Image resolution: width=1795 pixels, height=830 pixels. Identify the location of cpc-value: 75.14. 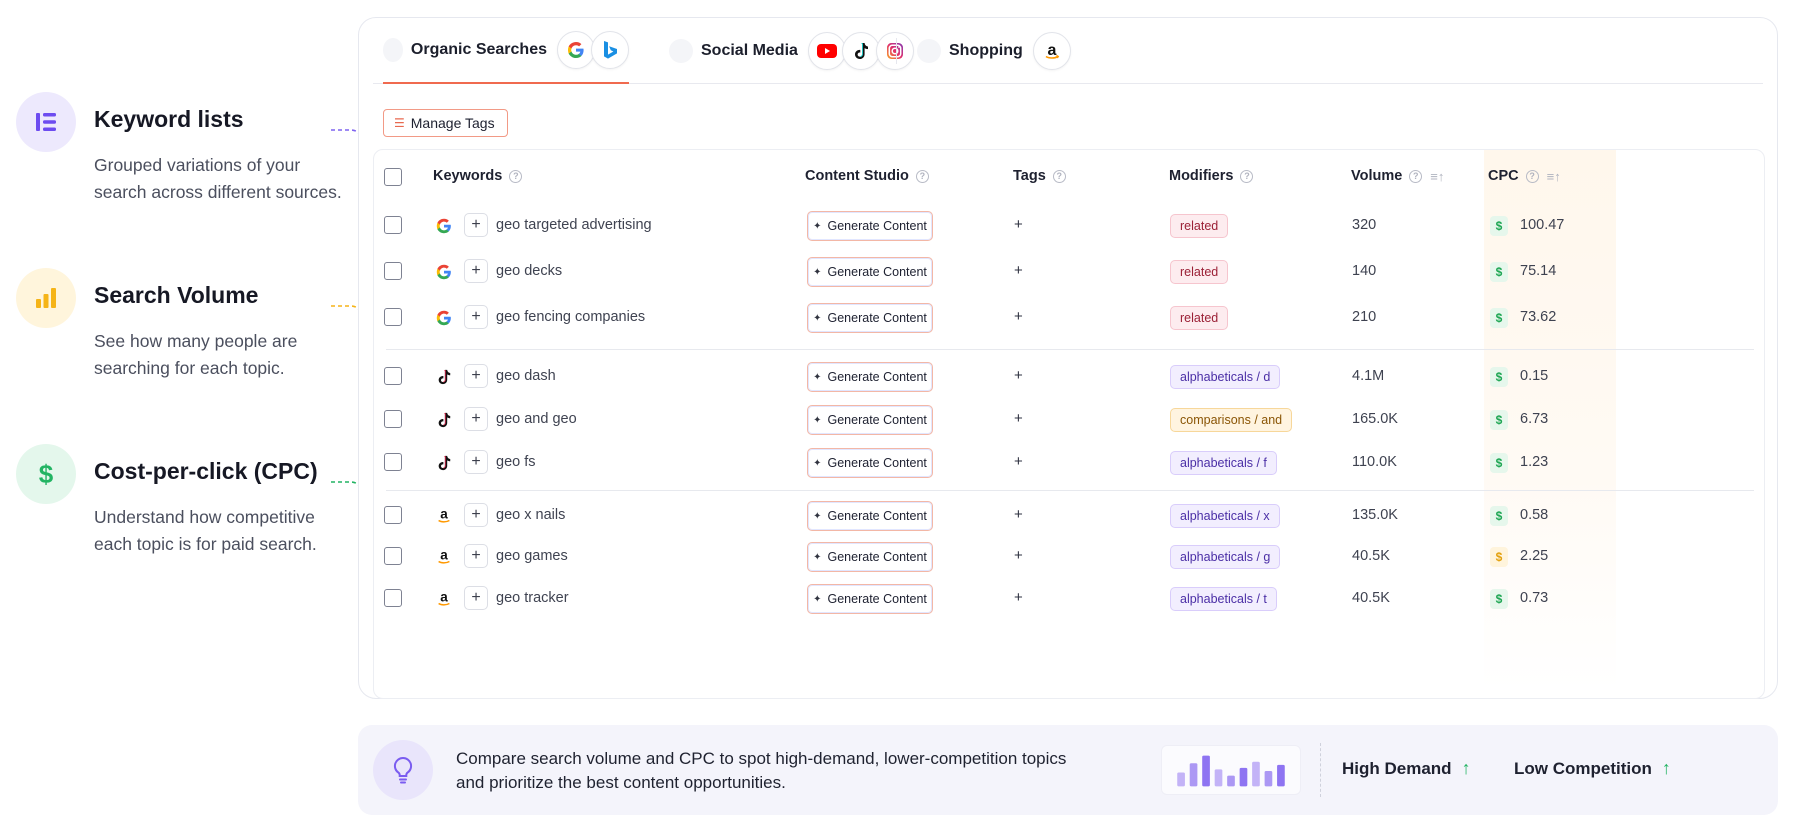
(1538, 271).